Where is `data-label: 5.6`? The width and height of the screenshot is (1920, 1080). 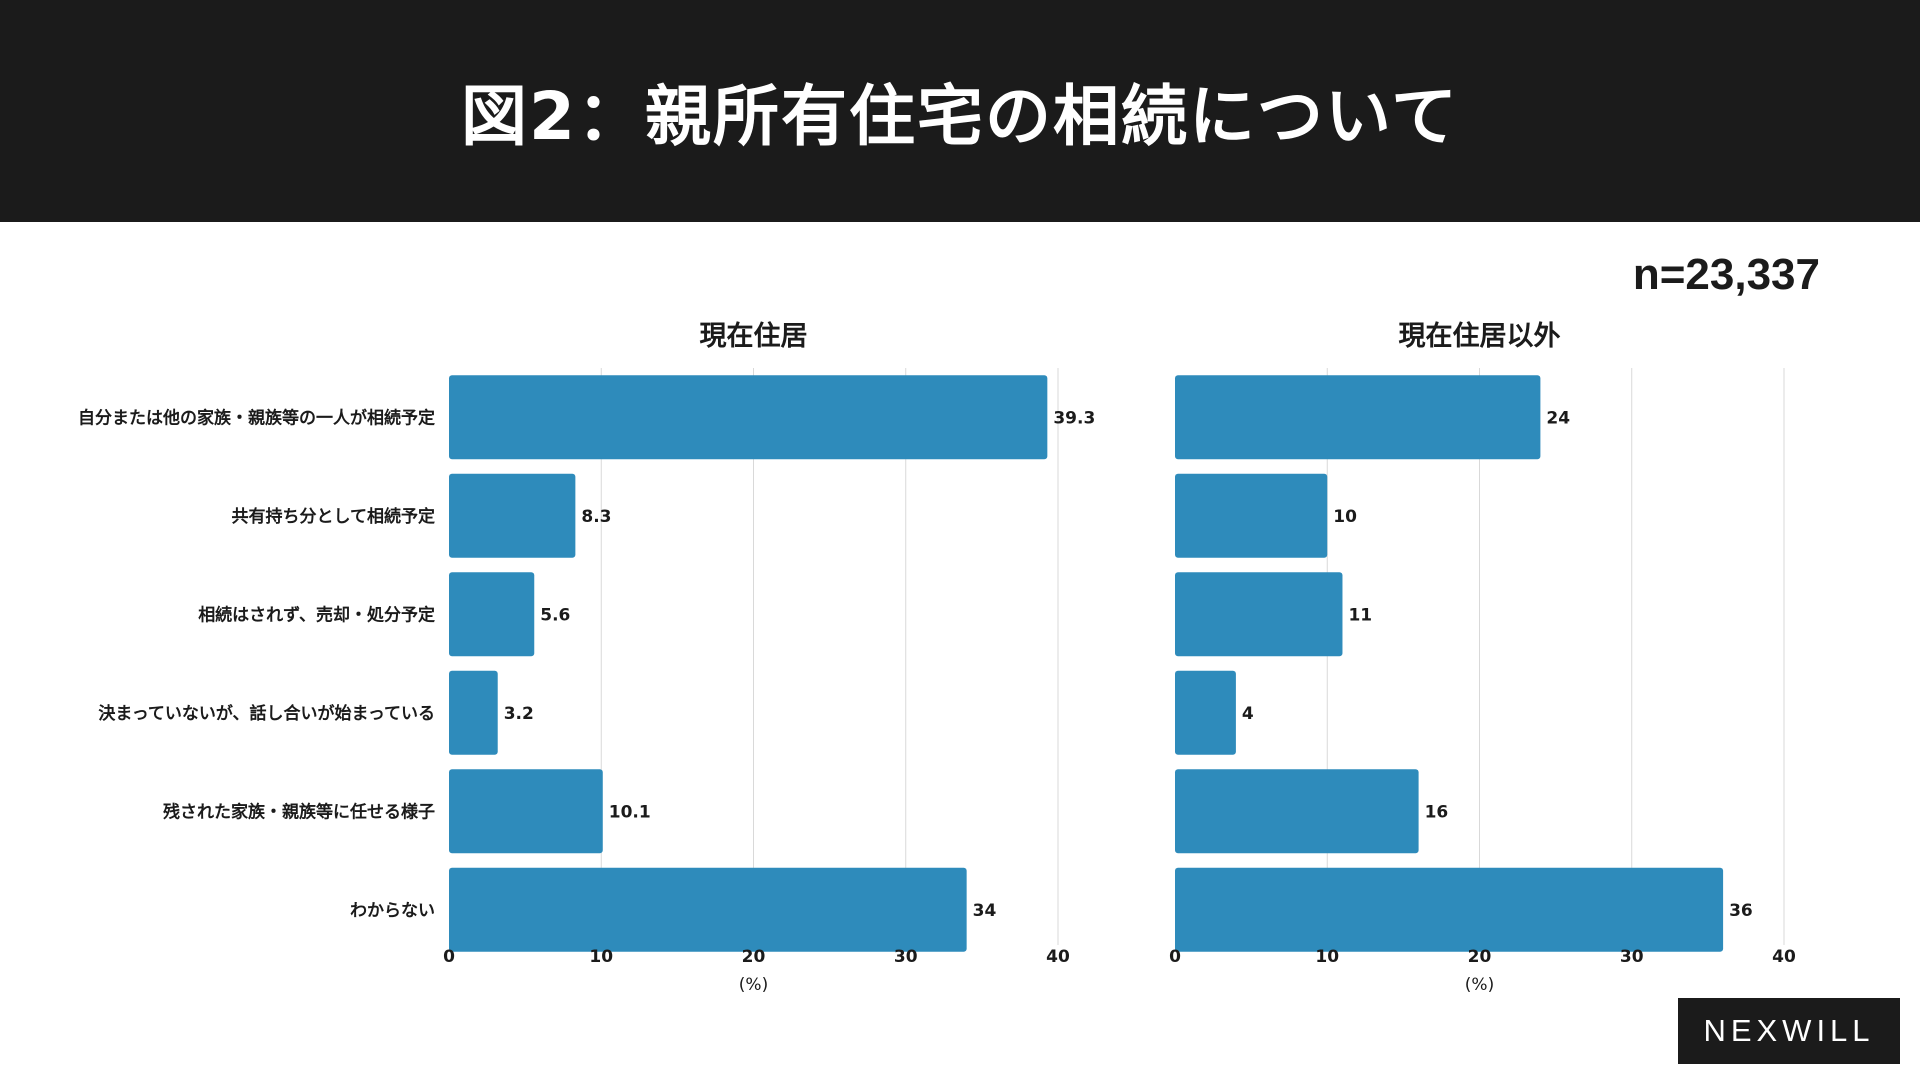 data-label: 5.6 is located at coordinates (555, 615).